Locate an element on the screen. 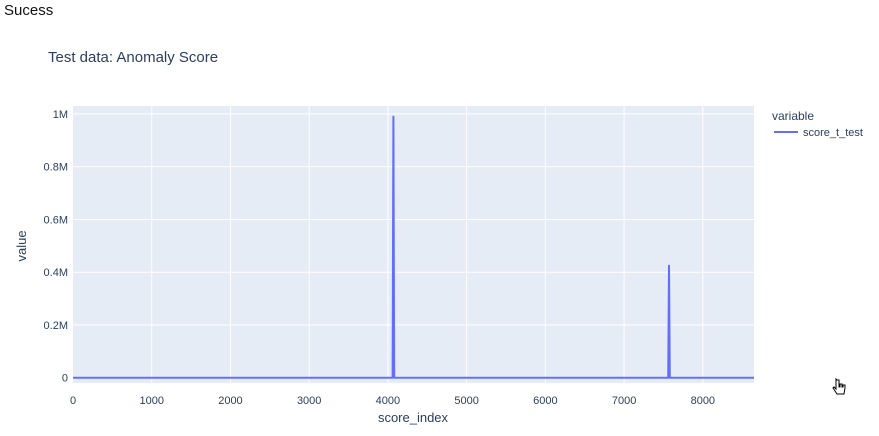 The width and height of the screenshot is (879, 436). chart-title: Test data: Anomaly Score is located at coordinates (133, 57).